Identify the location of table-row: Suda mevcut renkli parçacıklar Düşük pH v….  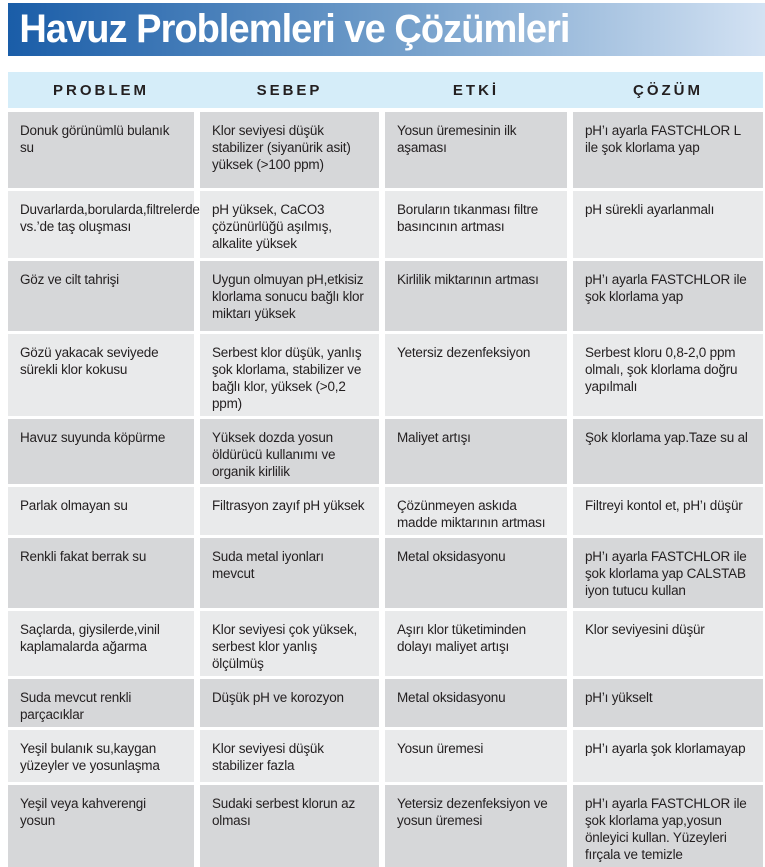
(385, 703).